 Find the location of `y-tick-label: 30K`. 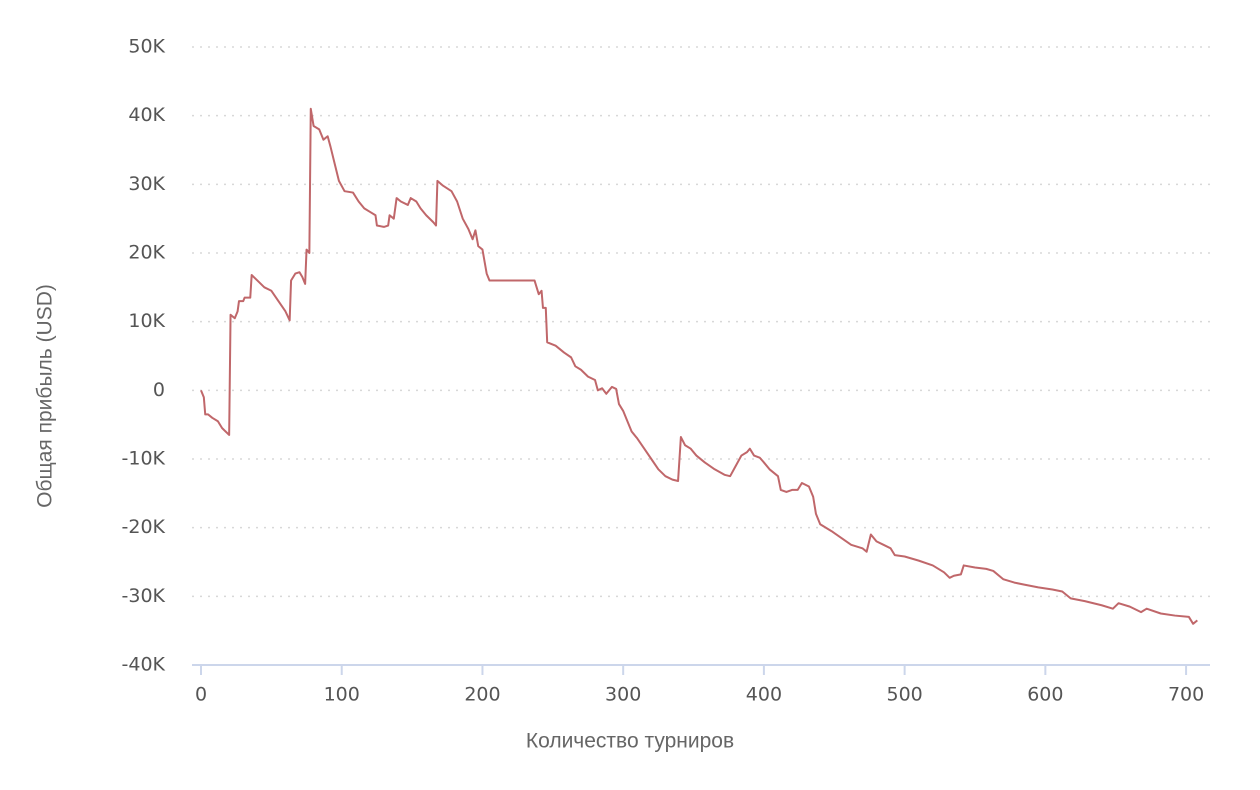

y-tick-label: 30K is located at coordinates (146, 184).